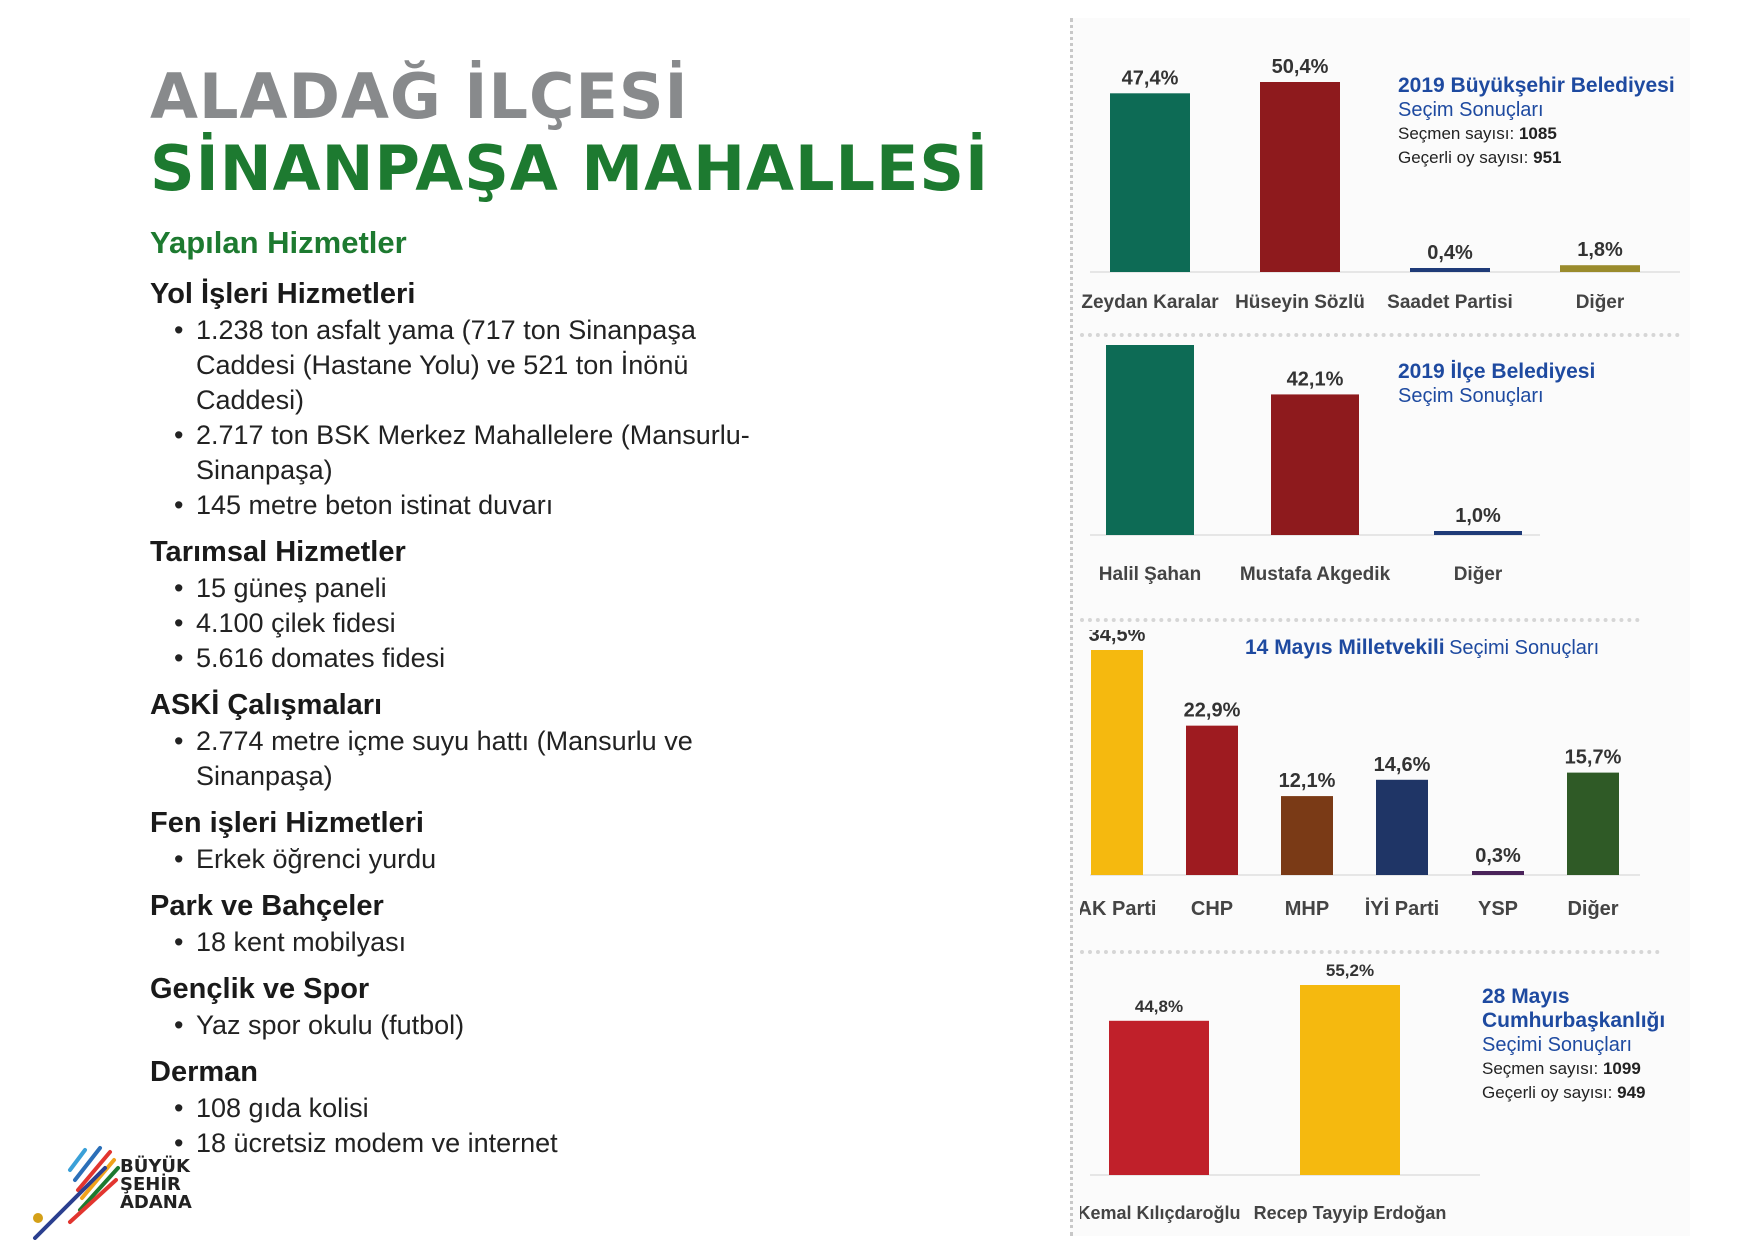 The height and width of the screenshot is (1241, 1754). What do you see at coordinates (278, 552) in the screenshot?
I see `category-title: Tarımsal Hizmetler` at bounding box center [278, 552].